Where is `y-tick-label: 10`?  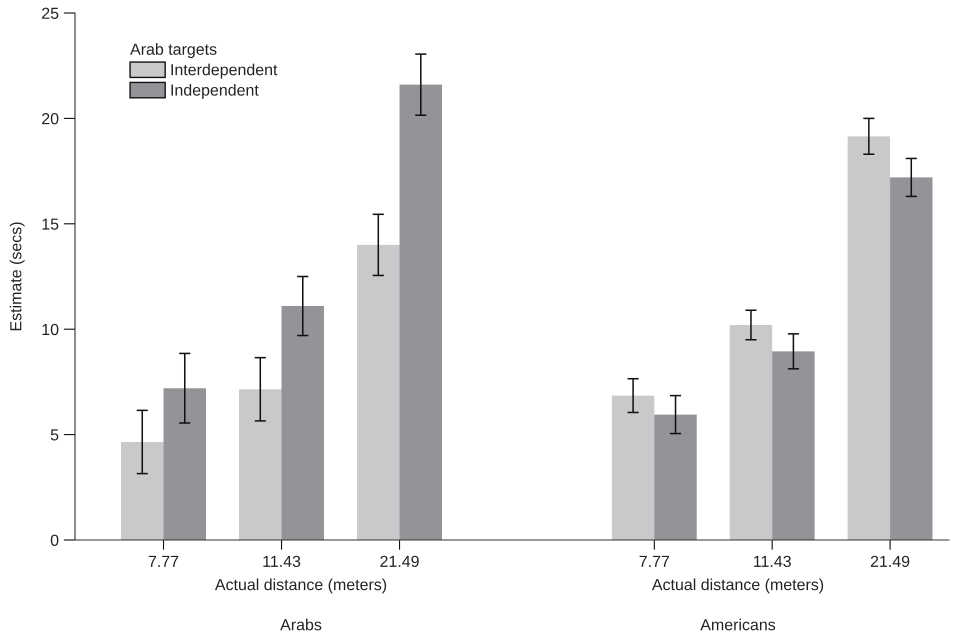 y-tick-label: 10 is located at coordinates (50, 330).